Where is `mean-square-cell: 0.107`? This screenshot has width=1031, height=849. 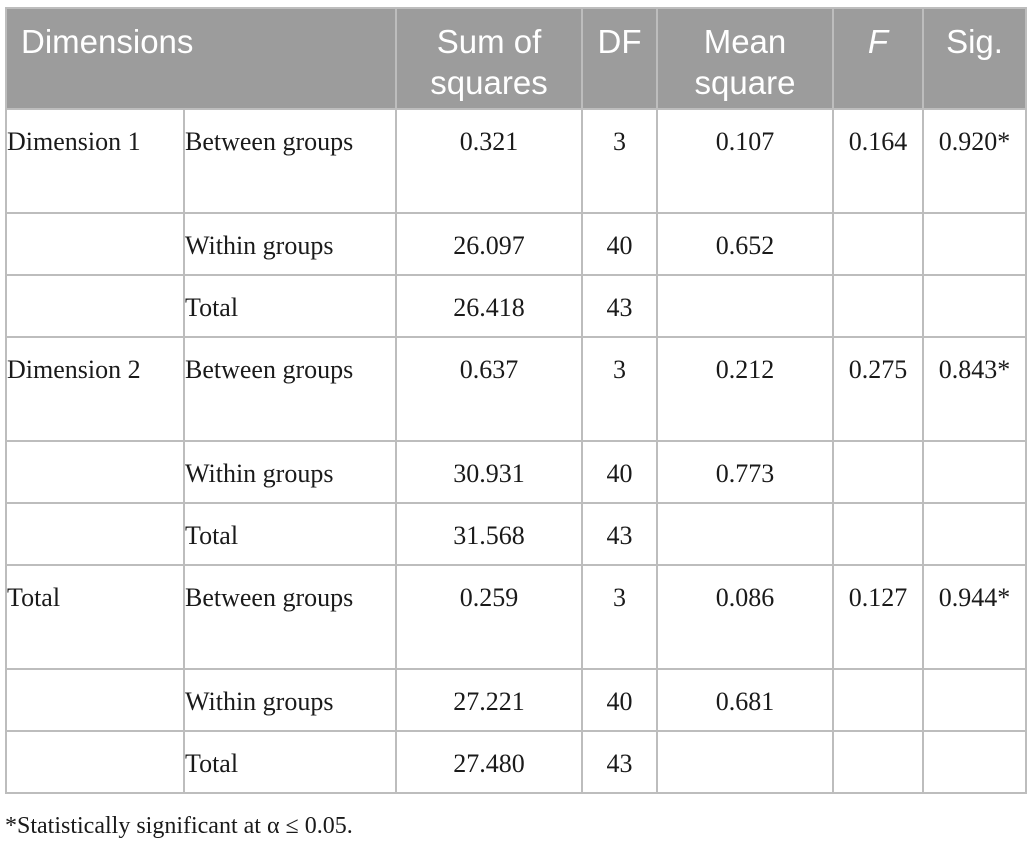 mean-square-cell: 0.107 is located at coordinates (745, 161).